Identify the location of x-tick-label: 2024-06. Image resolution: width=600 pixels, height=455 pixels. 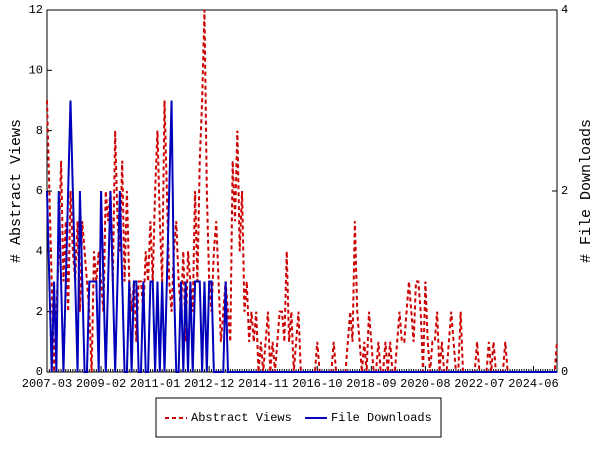
(533, 384).